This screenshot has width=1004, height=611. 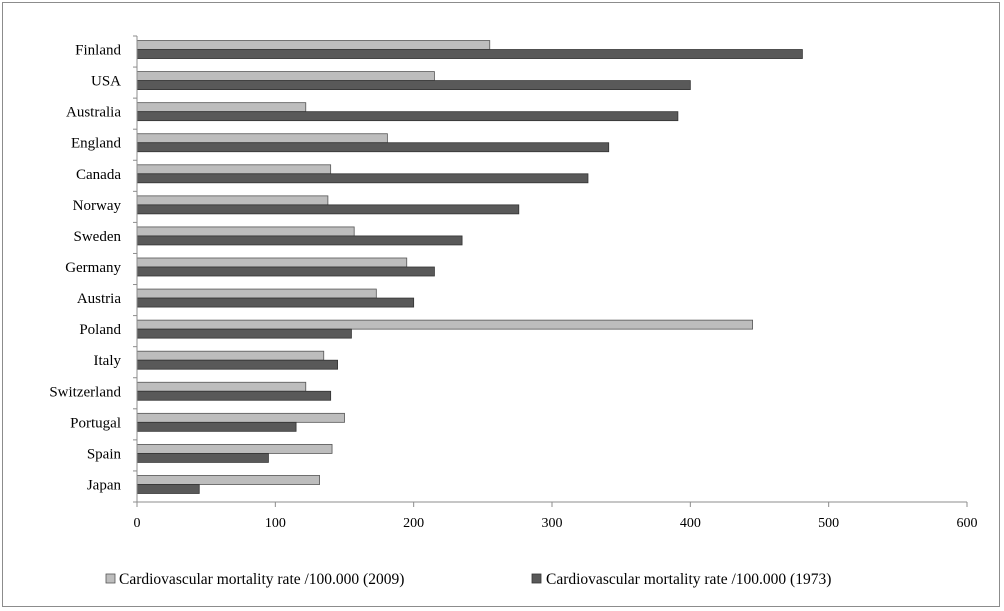 What do you see at coordinates (99, 299) in the screenshot?
I see `category-label: Austria` at bounding box center [99, 299].